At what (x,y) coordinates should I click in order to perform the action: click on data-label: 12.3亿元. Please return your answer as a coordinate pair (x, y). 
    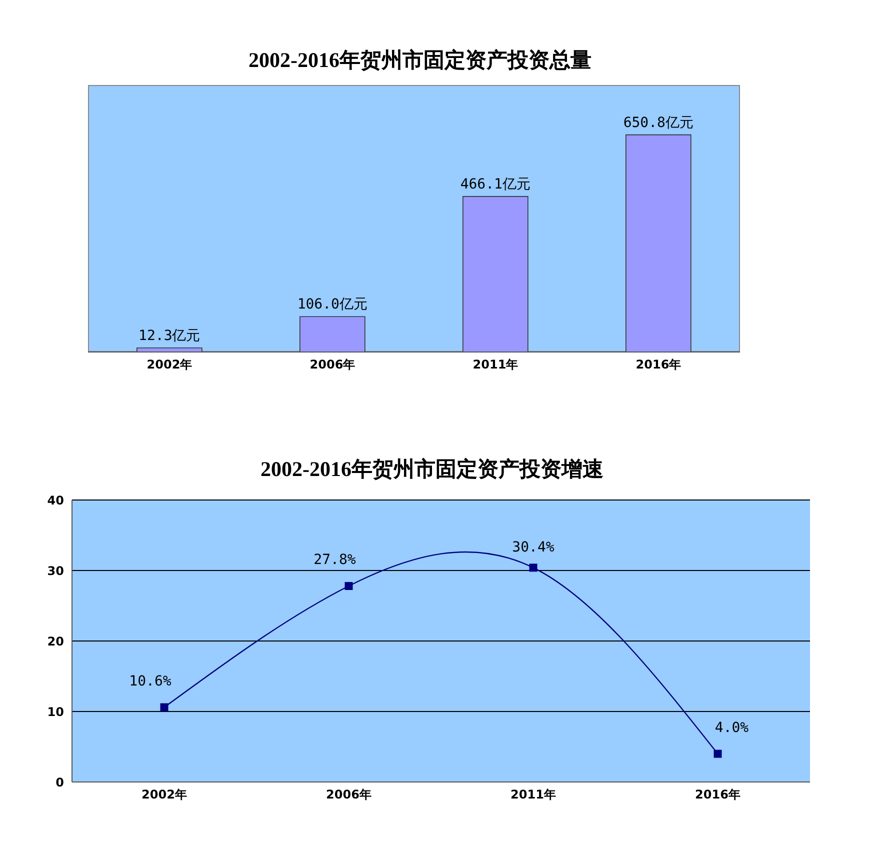
    Looking at the image, I should click on (169, 336).